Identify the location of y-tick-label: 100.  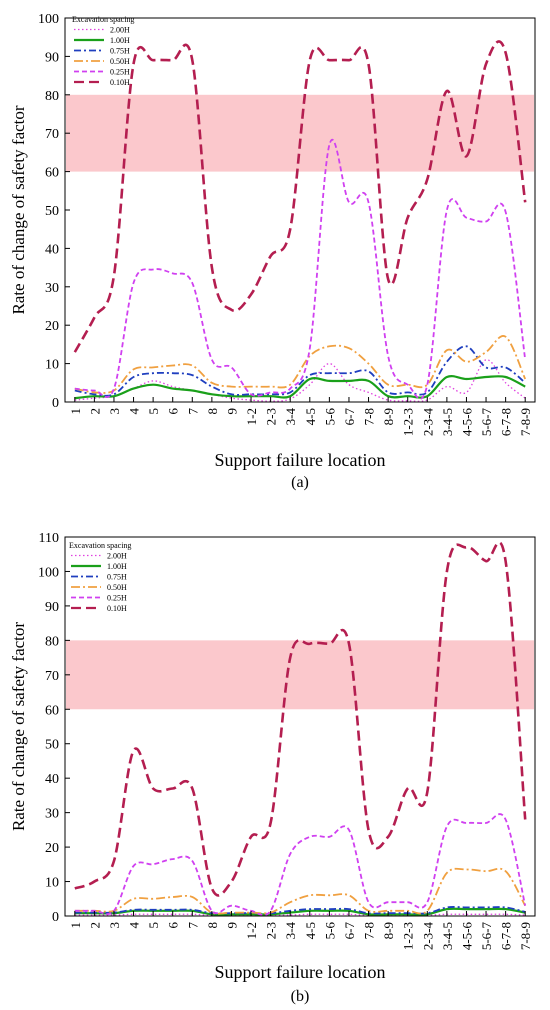
(48, 19).